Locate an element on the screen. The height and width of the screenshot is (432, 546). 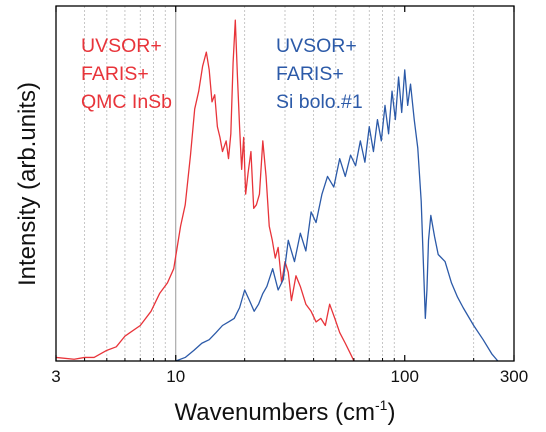
annotation-blue: UVSOR+ FARIS+ Si bolo.#1 is located at coordinates (319, 74).